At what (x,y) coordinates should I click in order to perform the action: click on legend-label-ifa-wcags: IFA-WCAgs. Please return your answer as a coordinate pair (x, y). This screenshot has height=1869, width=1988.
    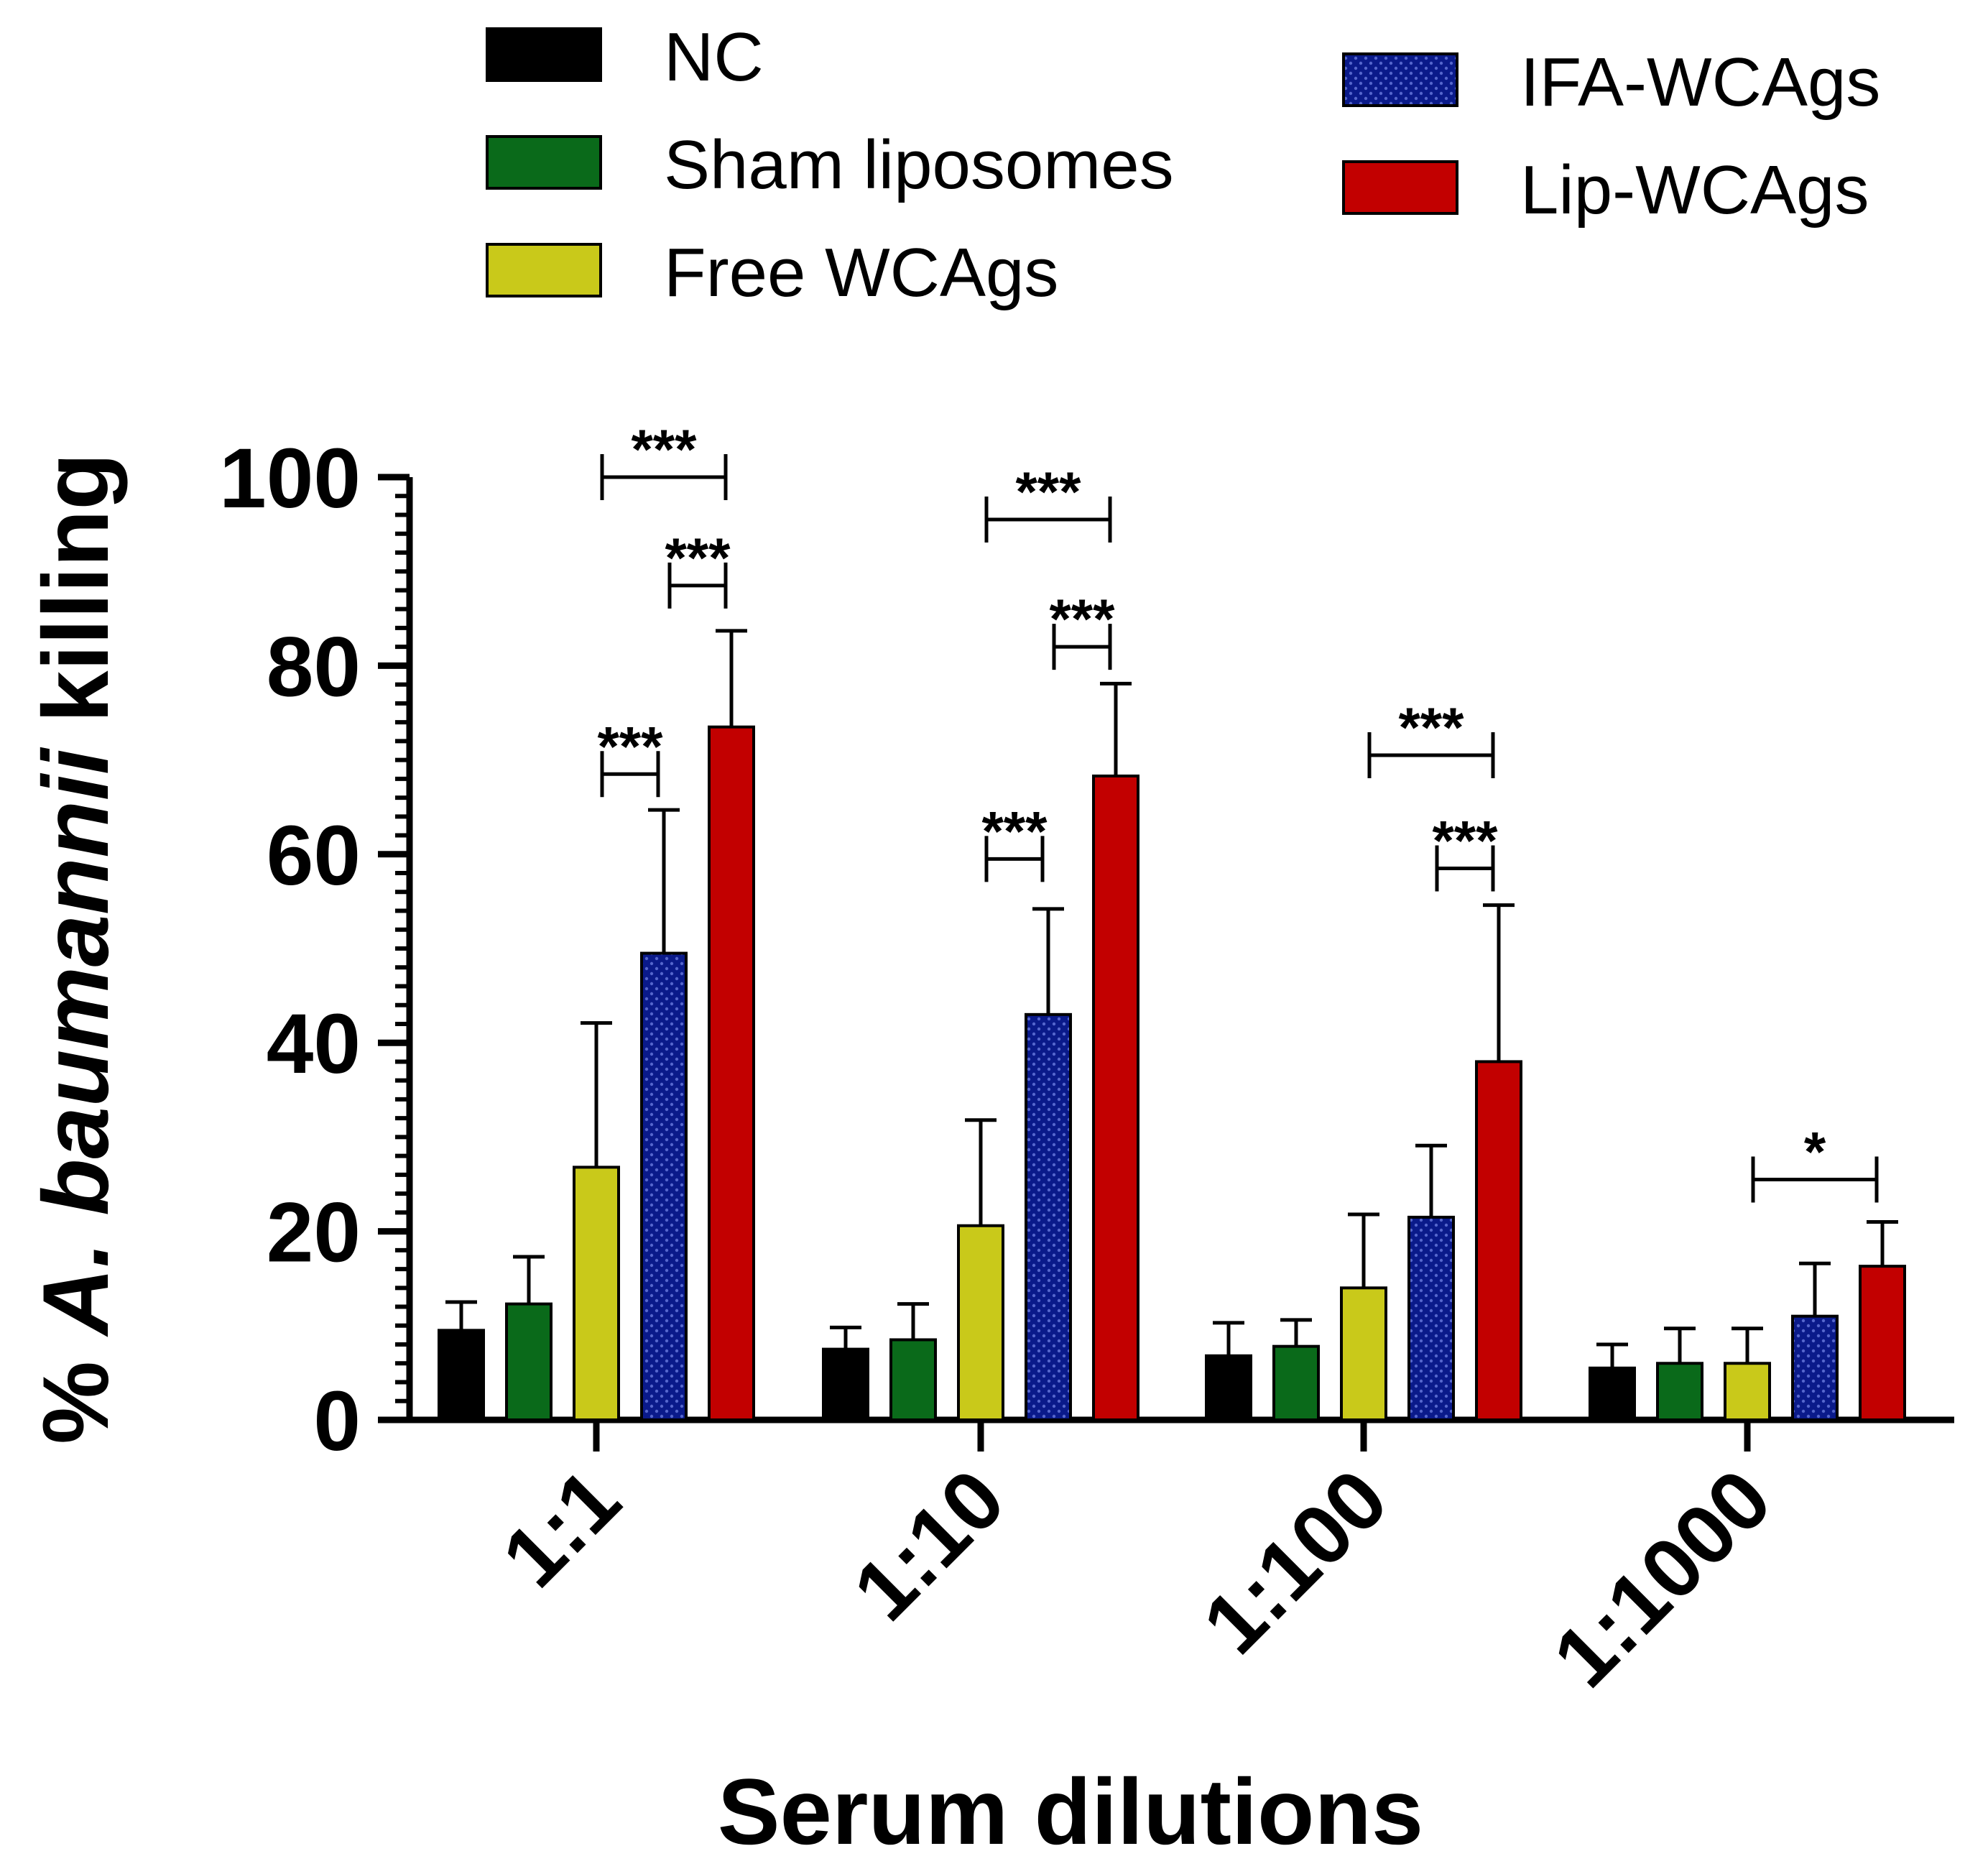
    Looking at the image, I should click on (1700, 82).